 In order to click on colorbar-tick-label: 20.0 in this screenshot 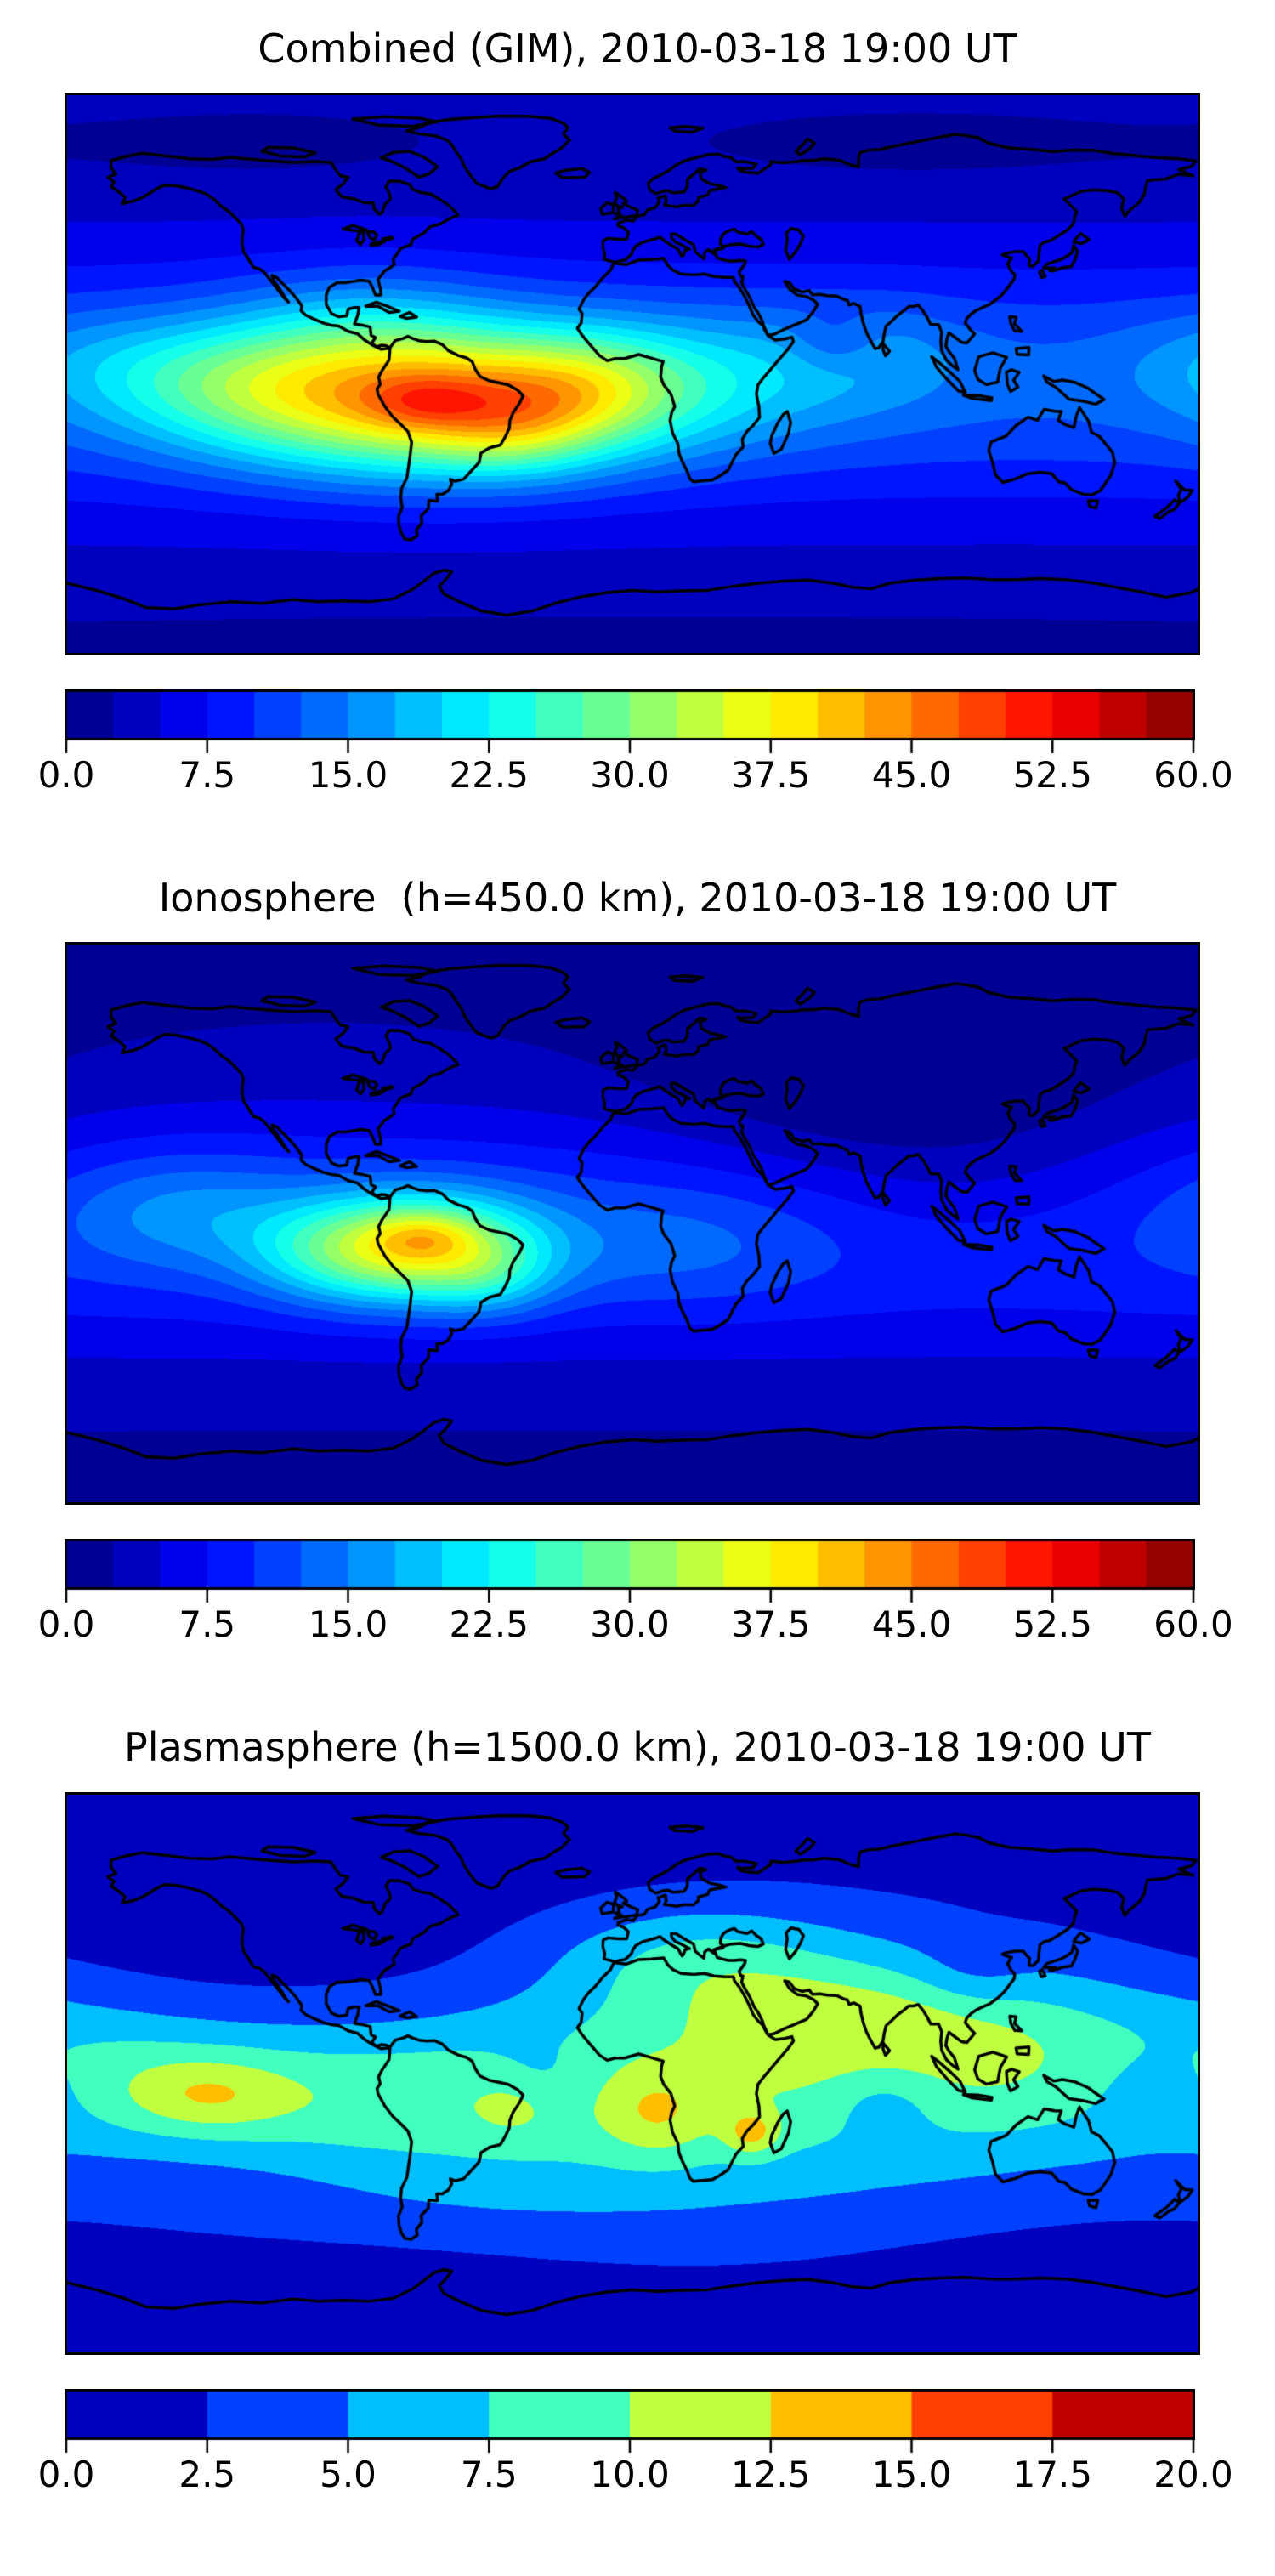, I will do `click(1193, 2474)`.